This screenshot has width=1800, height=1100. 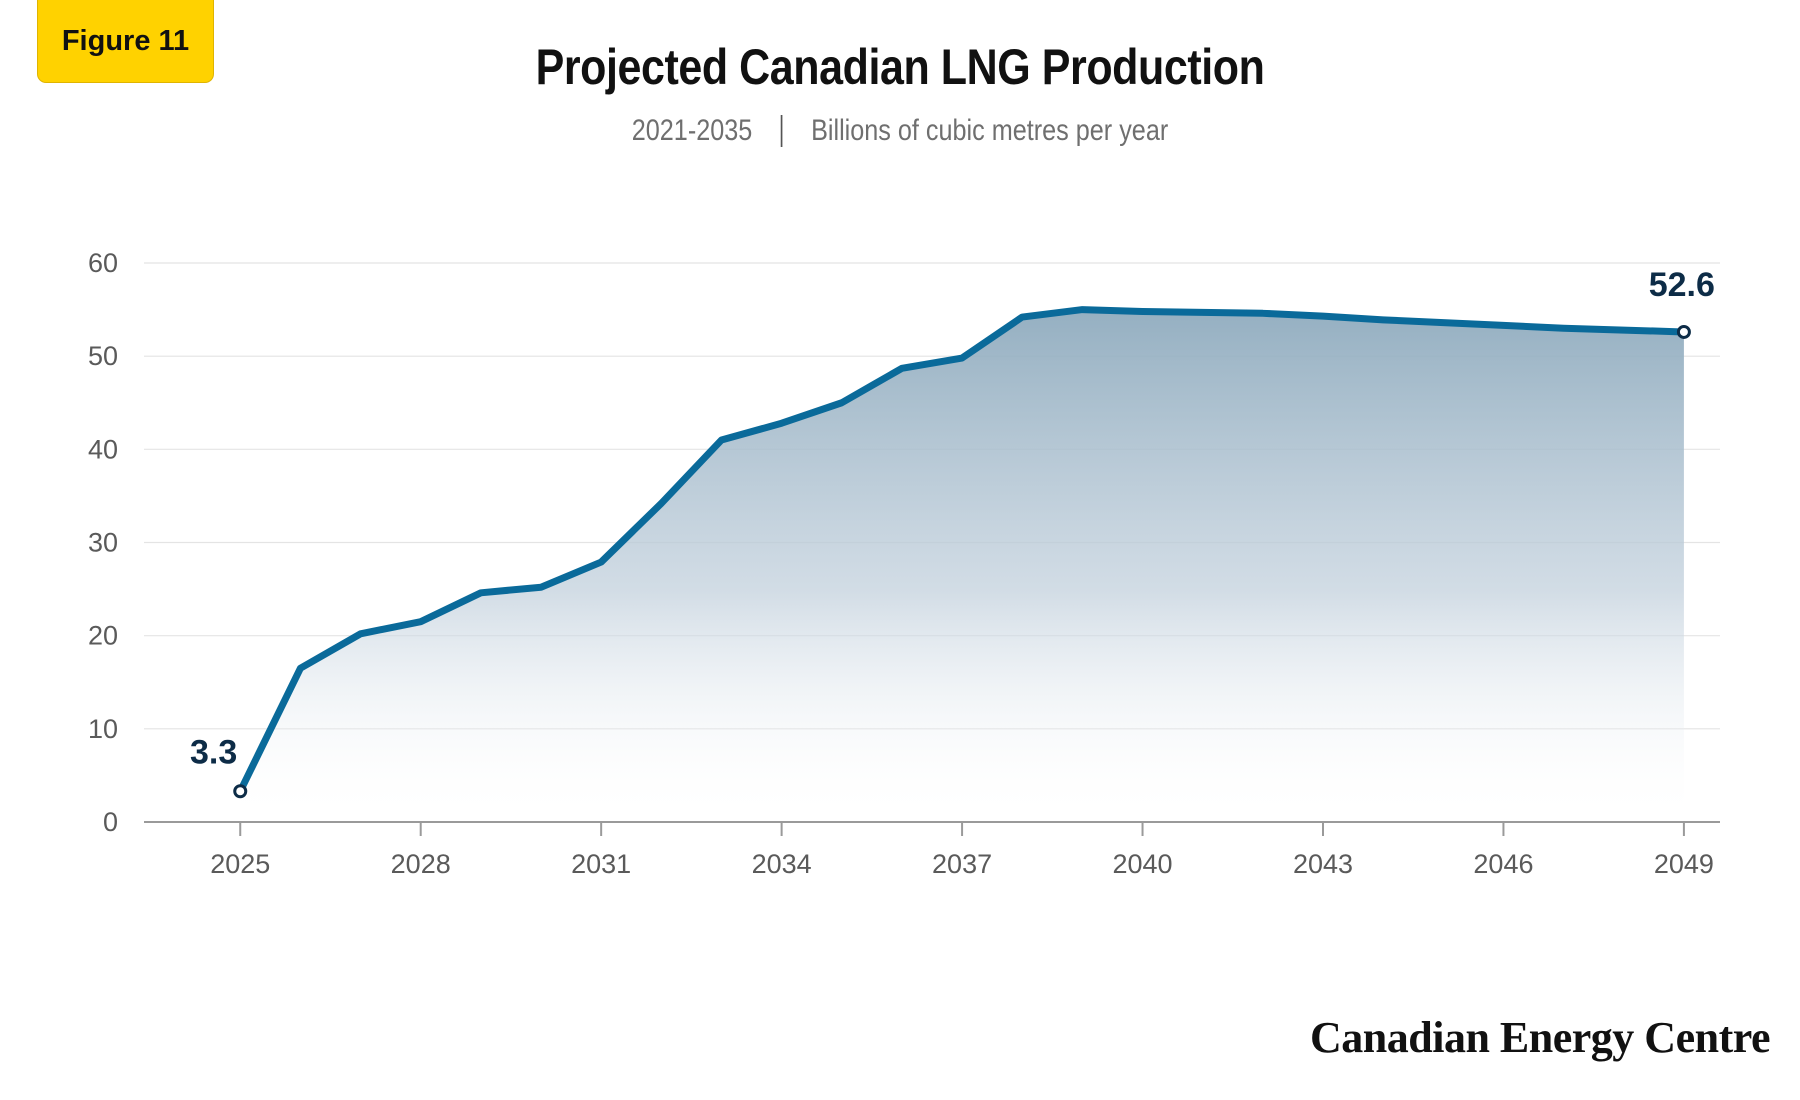 What do you see at coordinates (1682, 285) in the screenshot?
I see `data-label: 52.6` at bounding box center [1682, 285].